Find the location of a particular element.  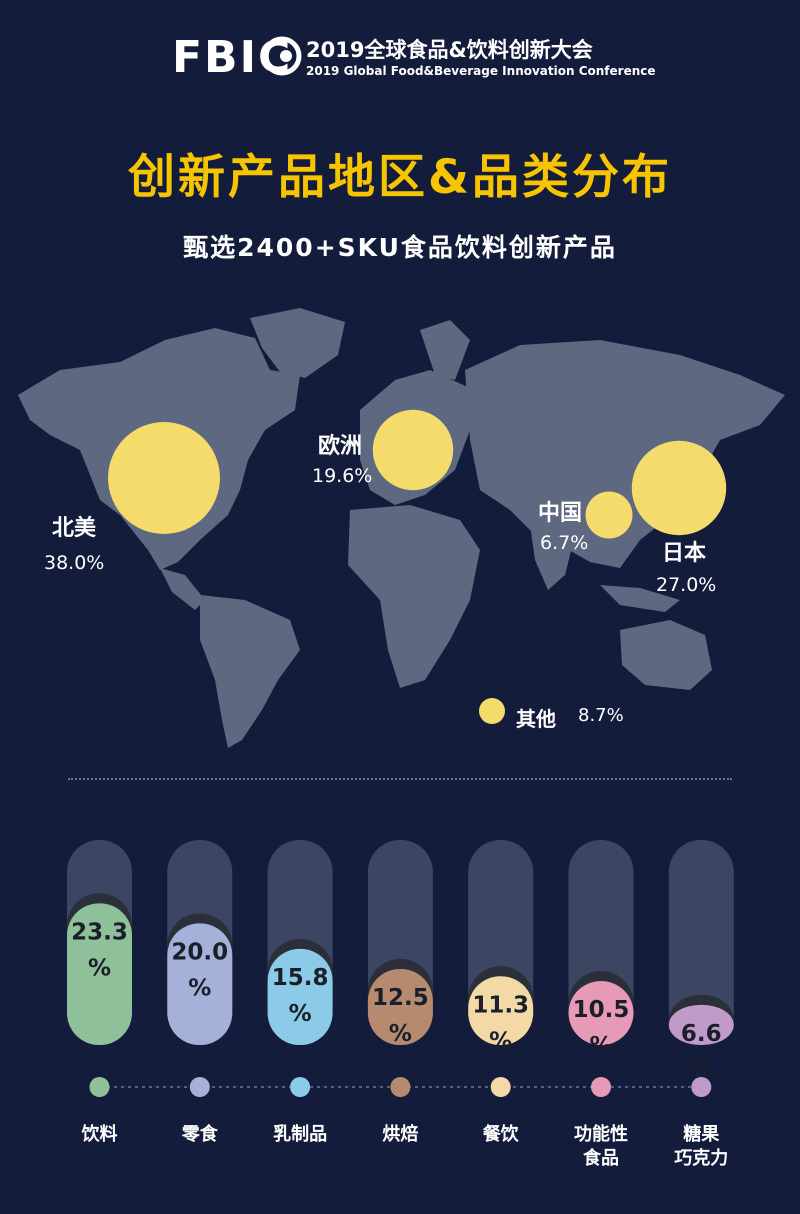

category-label-line: 饮料 is located at coordinates (99, 1134).